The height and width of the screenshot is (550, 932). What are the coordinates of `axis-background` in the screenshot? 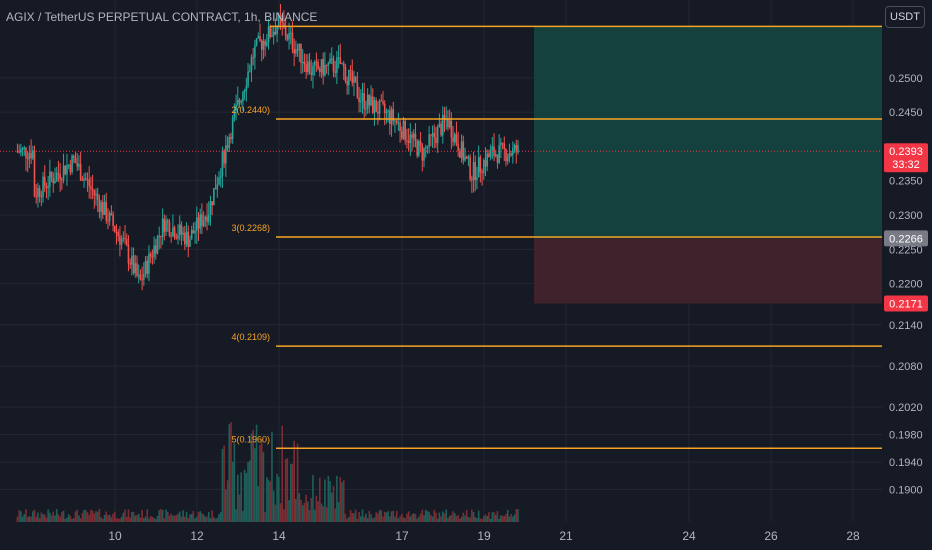 It's located at (907, 275).